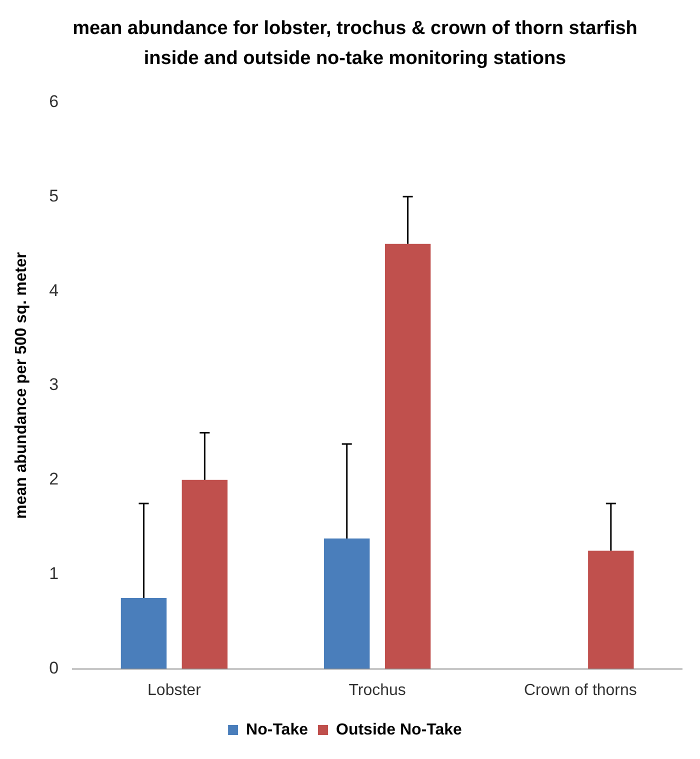 This screenshot has width=700, height=759. Describe the element at coordinates (54, 479) in the screenshot. I see `y-tick-label: 2` at that location.